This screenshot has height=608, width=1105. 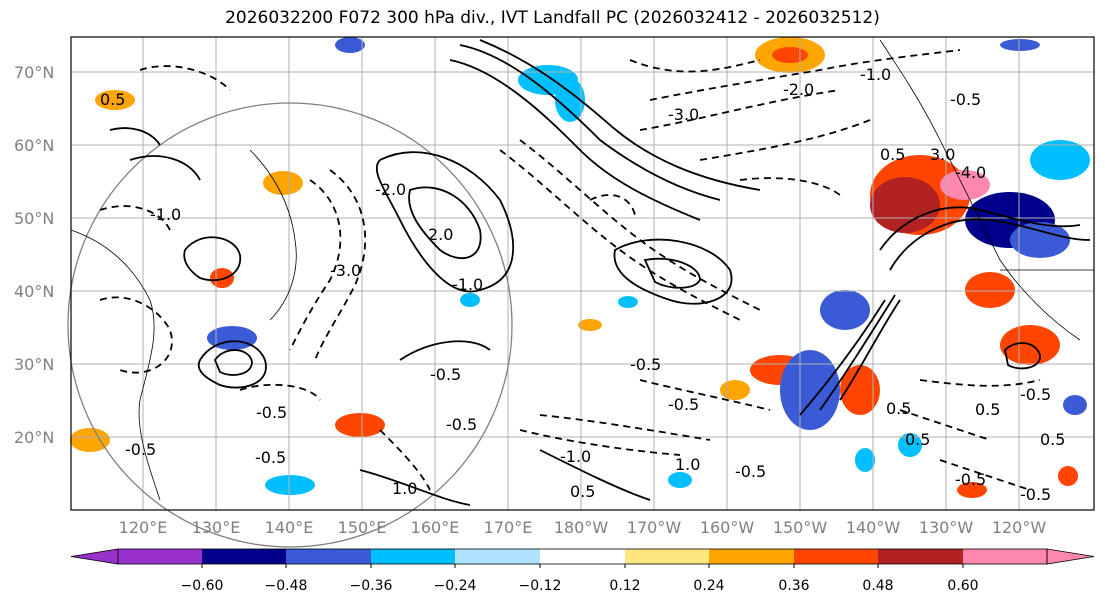 I want to click on latitude-labels: 70°N 60°N 50°N 40°N 30°N 20°N, so click(x=34, y=255).